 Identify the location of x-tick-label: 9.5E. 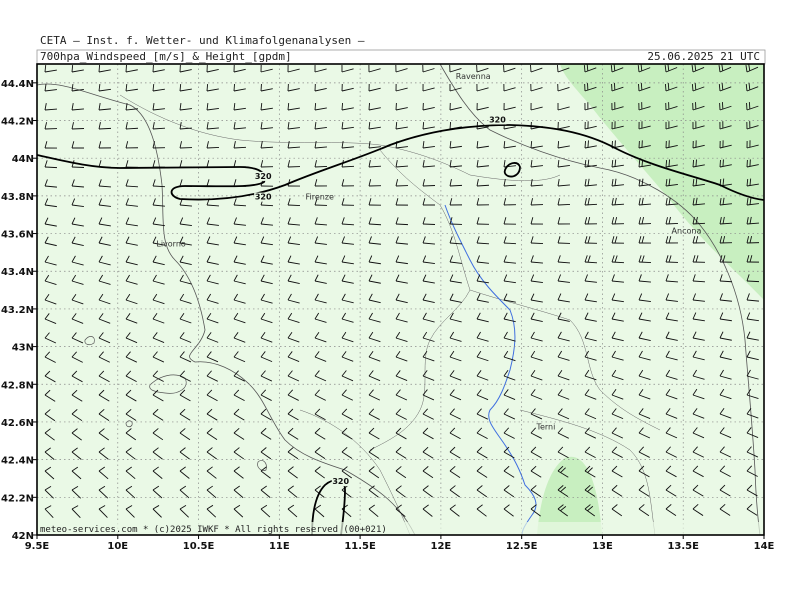
(37, 546).